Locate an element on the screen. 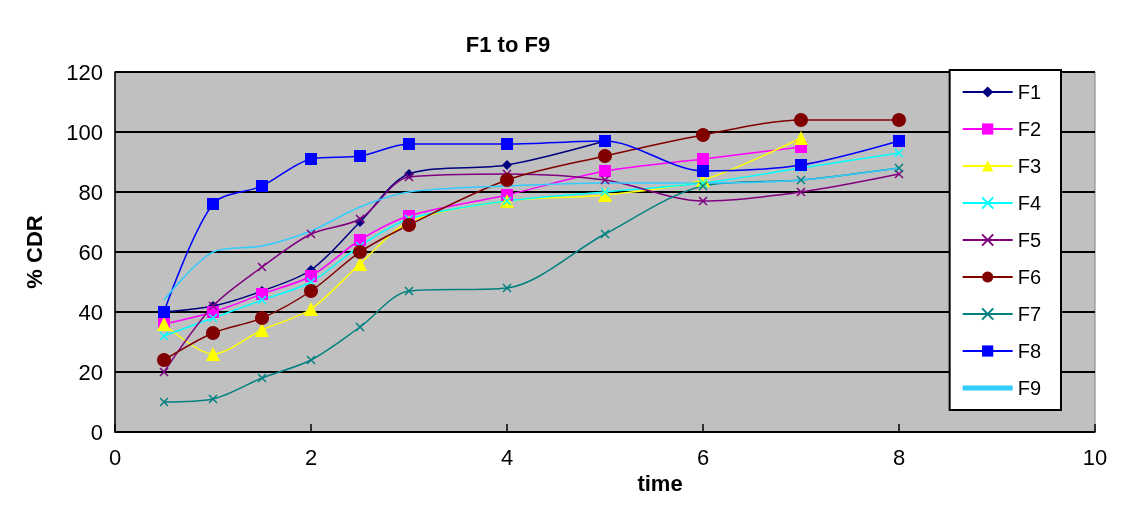 The image size is (1139, 509). y-tick-label: 100 is located at coordinates (84, 132).